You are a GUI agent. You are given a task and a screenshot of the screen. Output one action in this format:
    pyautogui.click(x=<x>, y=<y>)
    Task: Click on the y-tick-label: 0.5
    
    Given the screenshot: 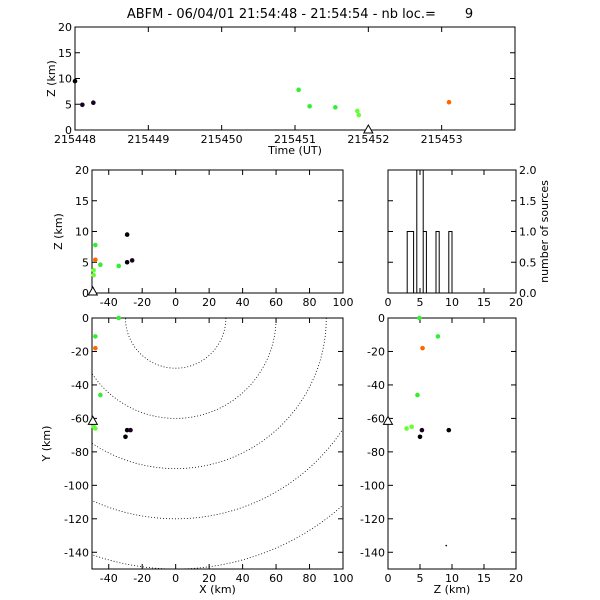 What is the action you would take?
    pyautogui.click(x=528, y=262)
    